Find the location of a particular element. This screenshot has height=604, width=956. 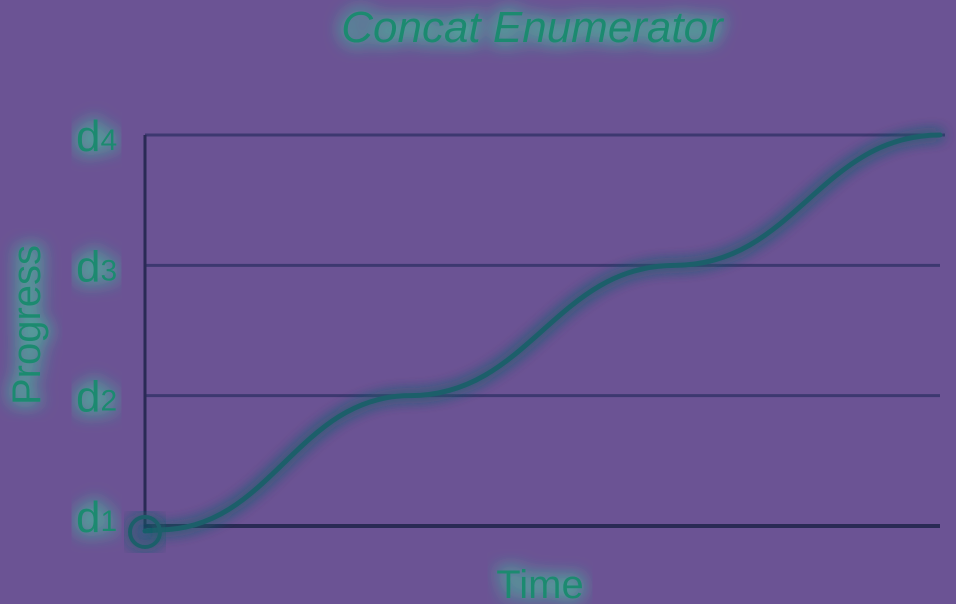

y-tick-label: d2 is located at coordinates (96, 397).